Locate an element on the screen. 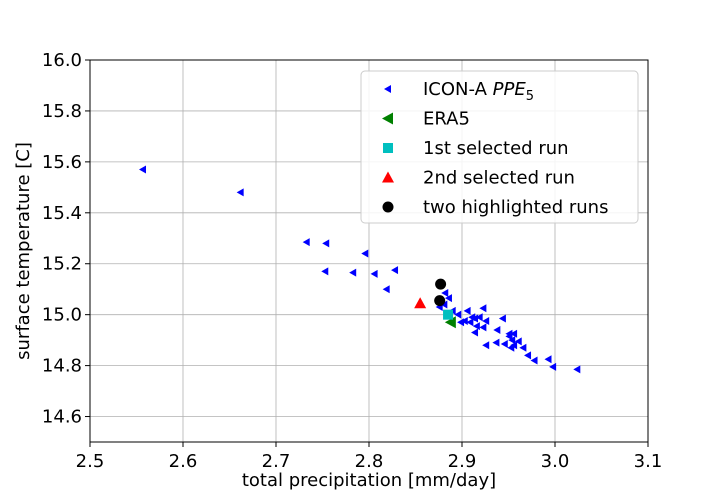 This screenshot has height=504, width=720. legend-box is located at coordinates (499, 147).